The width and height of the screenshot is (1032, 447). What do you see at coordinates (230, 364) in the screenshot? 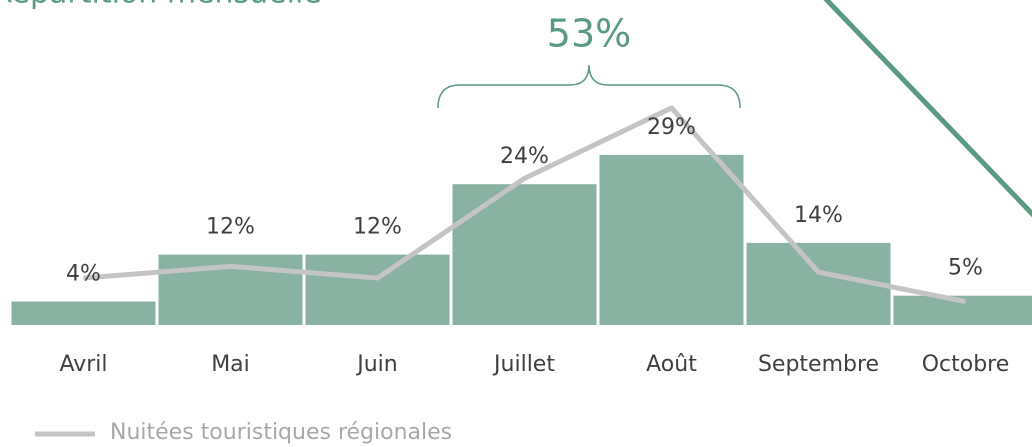
I see `x-tick-label: Mai` at bounding box center [230, 364].